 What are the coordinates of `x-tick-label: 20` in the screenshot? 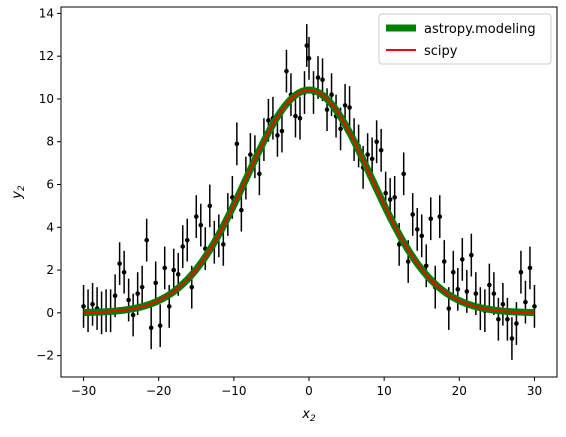 It's located at (459, 391).